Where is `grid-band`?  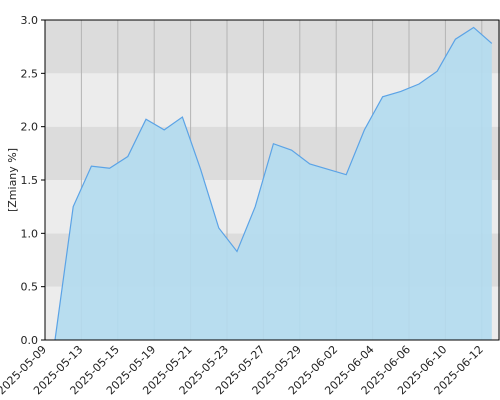
grid-band is located at coordinates (272, 47).